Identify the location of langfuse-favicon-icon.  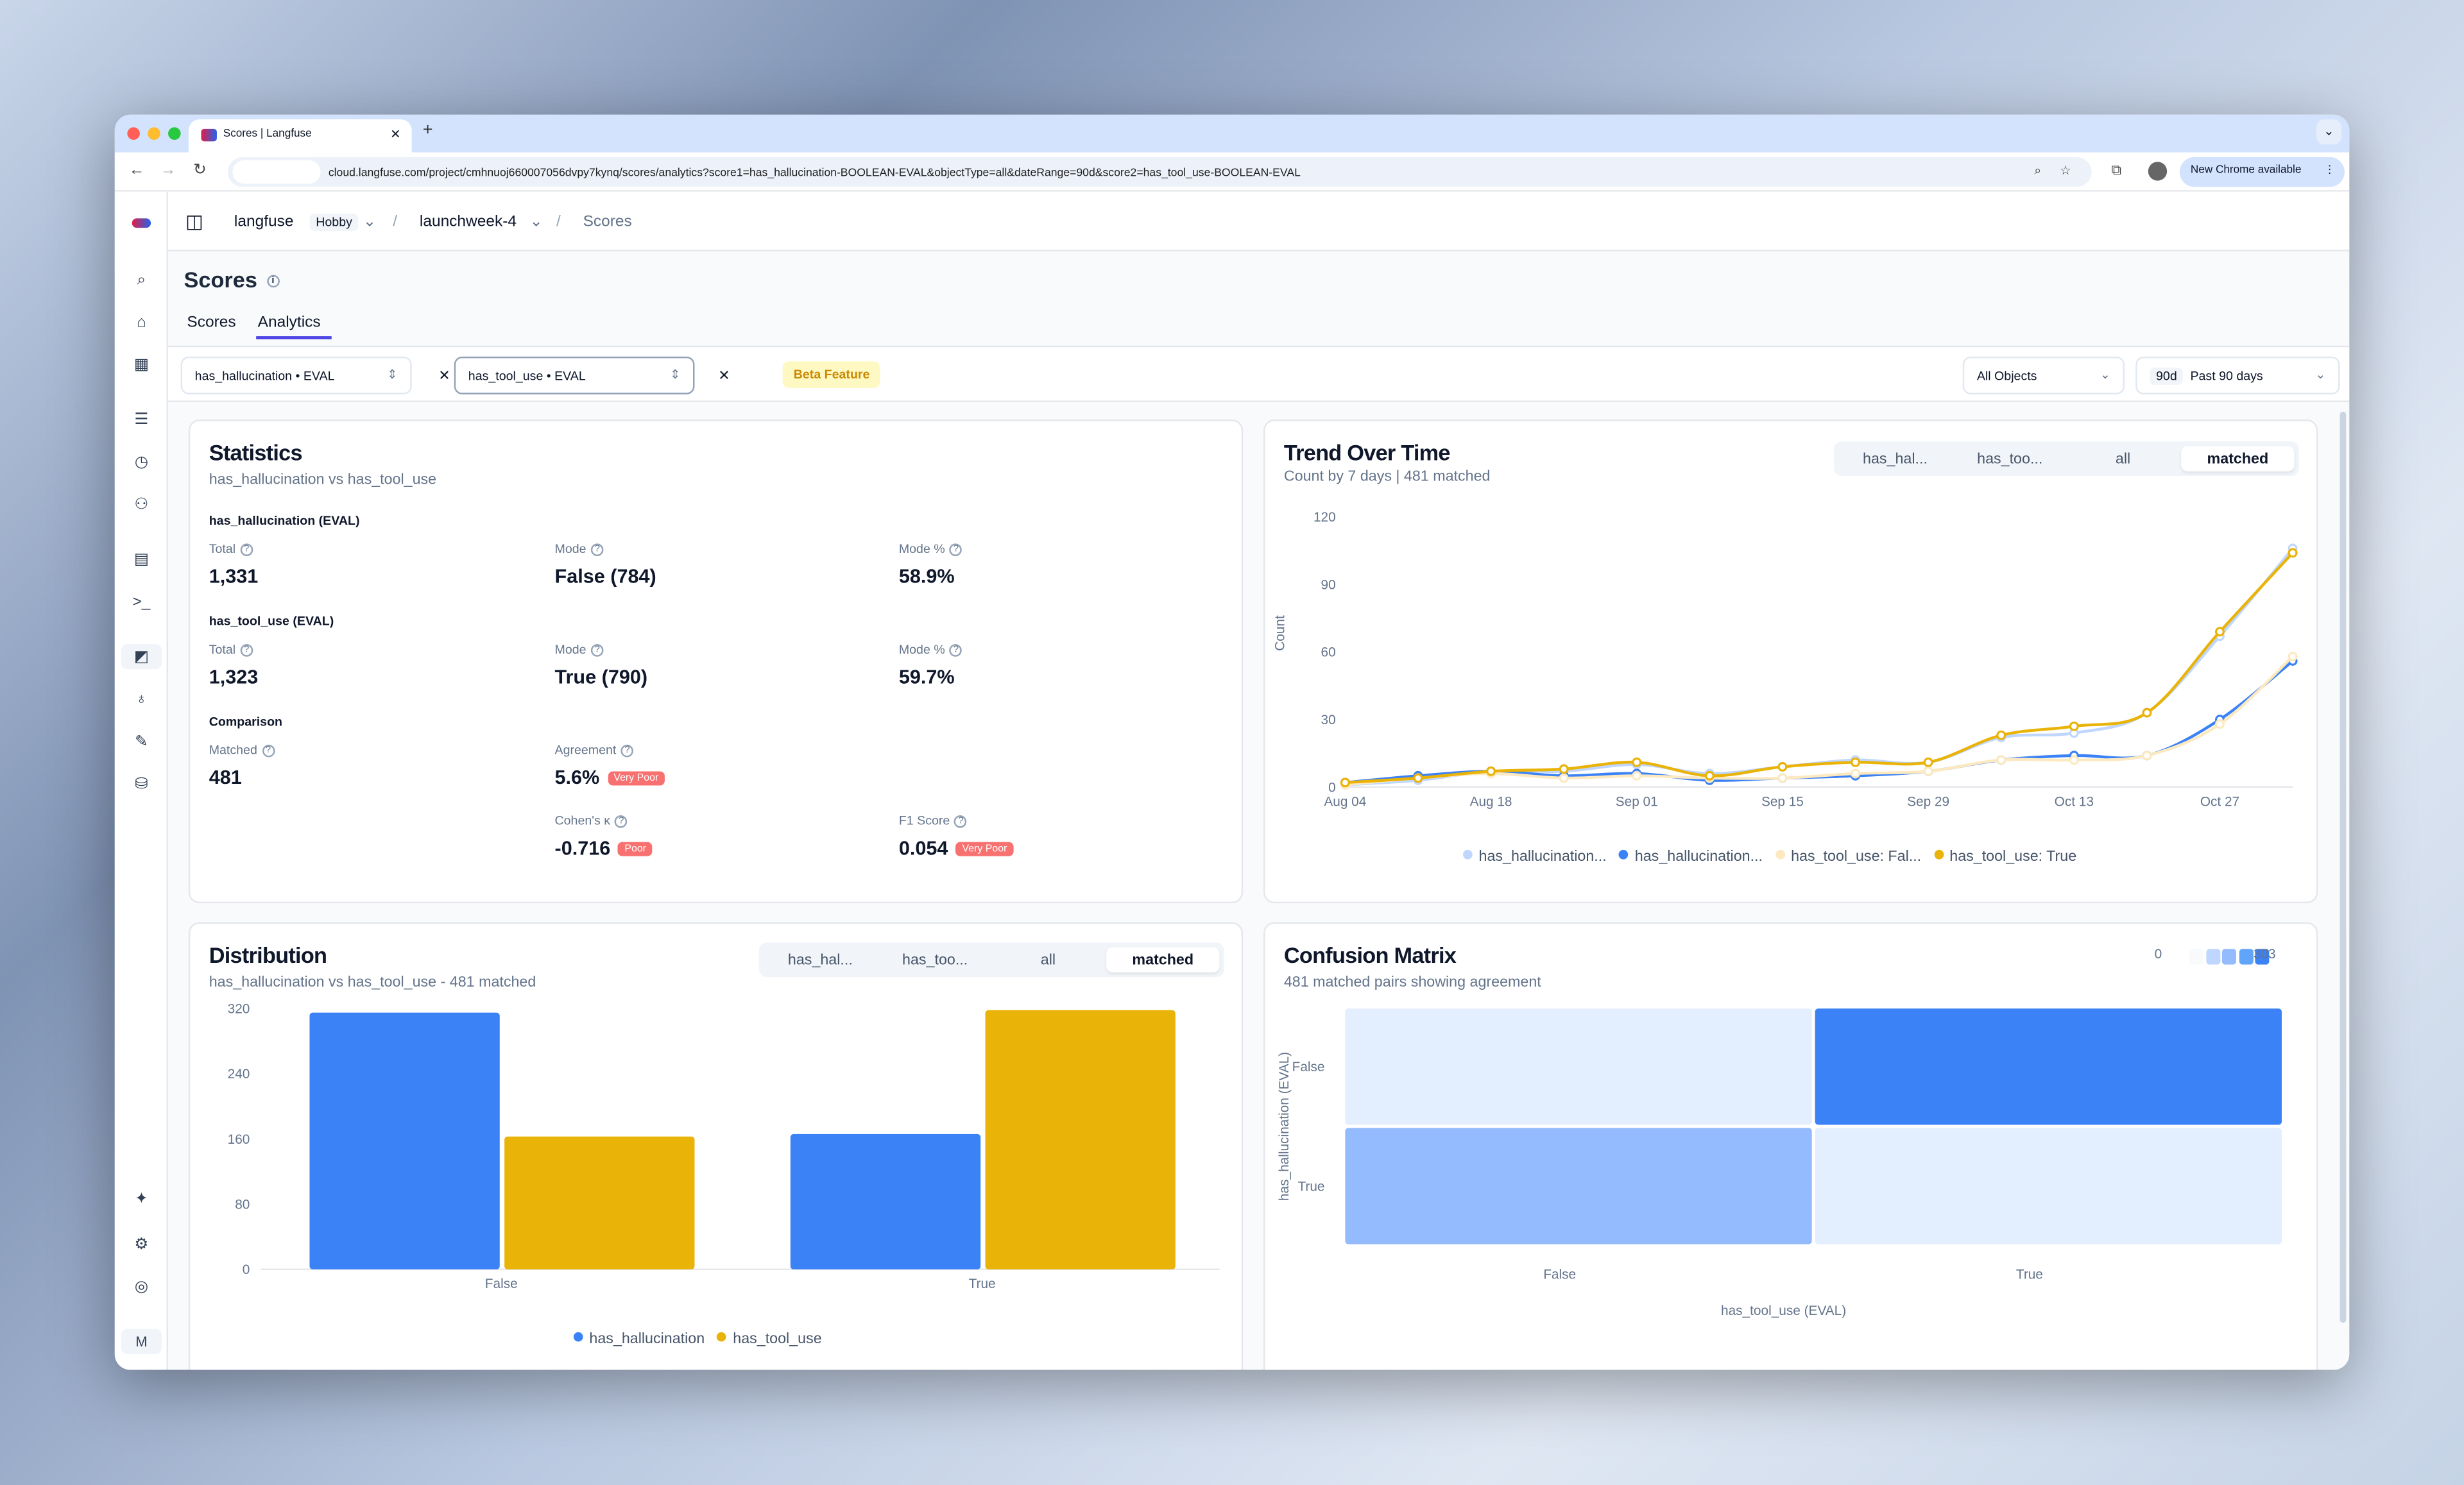
(209, 135).